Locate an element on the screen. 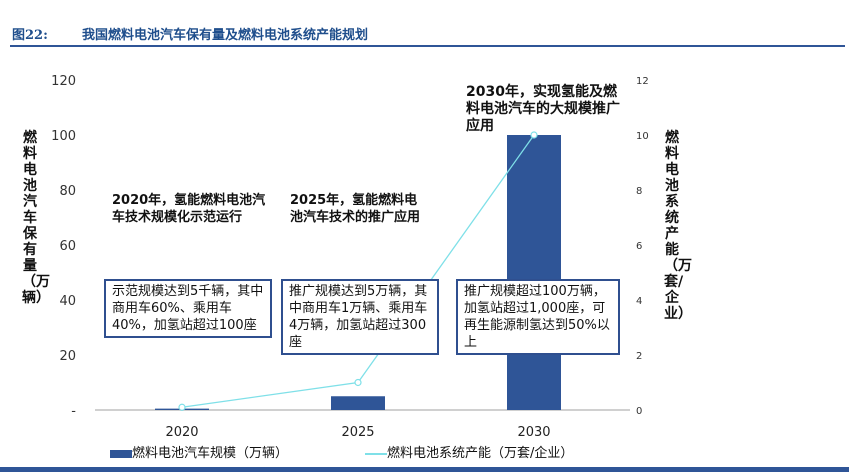 This screenshot has height=472, width=849. y2-tick-label: 4 is located at coordinates (639, 301).